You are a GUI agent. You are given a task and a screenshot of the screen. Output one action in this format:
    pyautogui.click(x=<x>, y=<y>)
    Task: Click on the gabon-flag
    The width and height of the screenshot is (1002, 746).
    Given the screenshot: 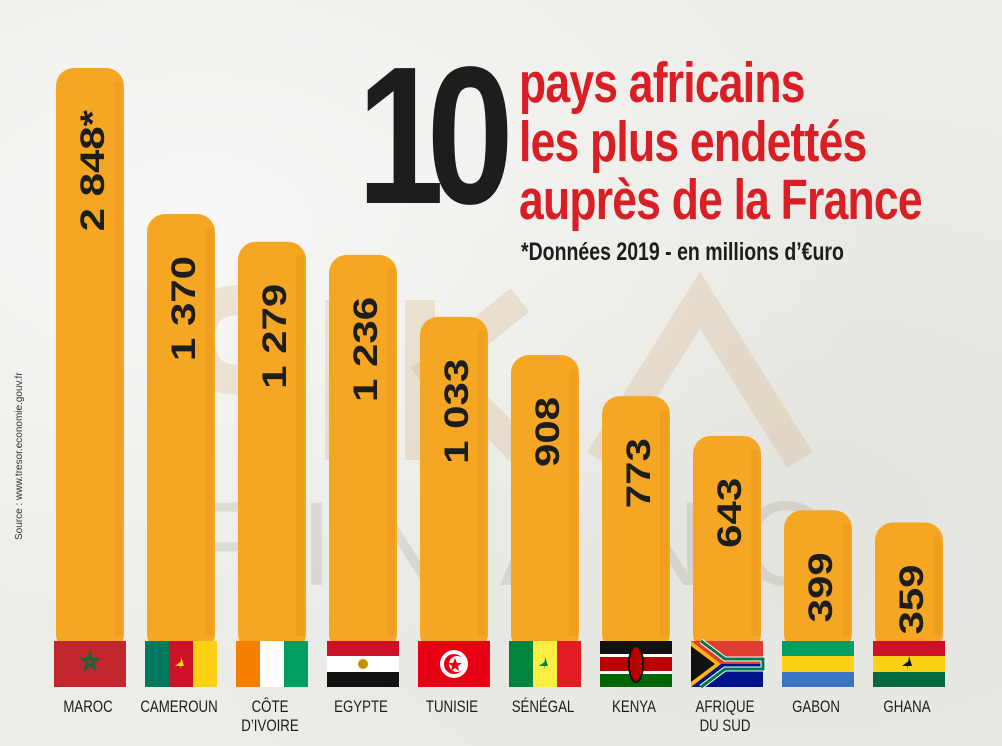 What is the action you would take?
    pyautogui.click(x=818, y=664)
    